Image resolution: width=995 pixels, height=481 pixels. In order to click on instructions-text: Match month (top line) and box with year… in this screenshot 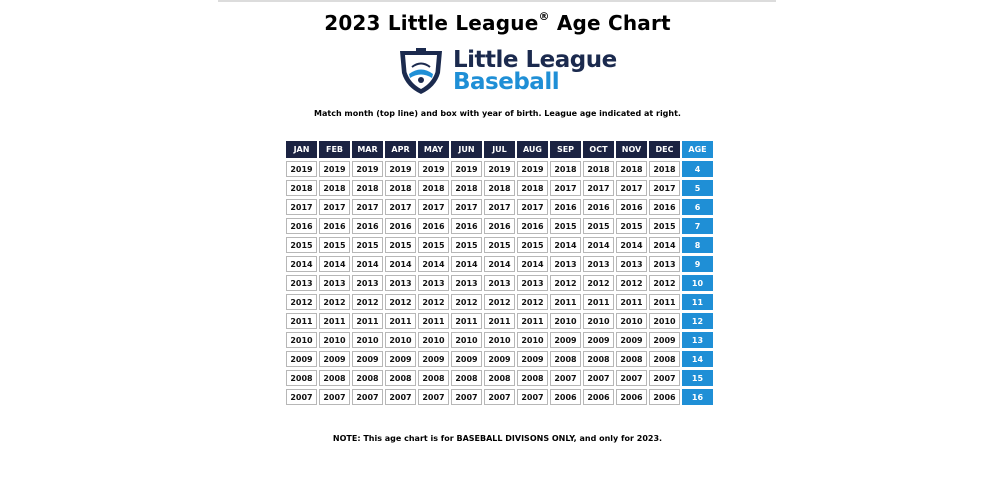, I will do `click(497, 113)`.